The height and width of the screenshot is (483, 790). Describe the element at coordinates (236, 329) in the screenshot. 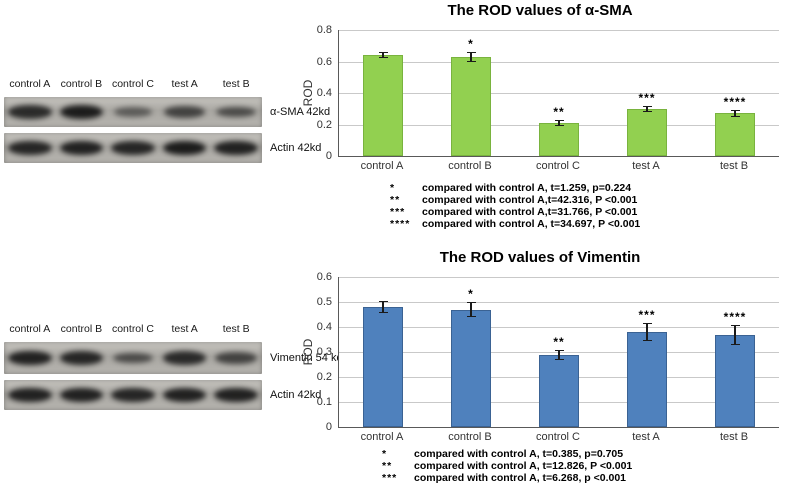

I see `lane-label: test B` at that location.